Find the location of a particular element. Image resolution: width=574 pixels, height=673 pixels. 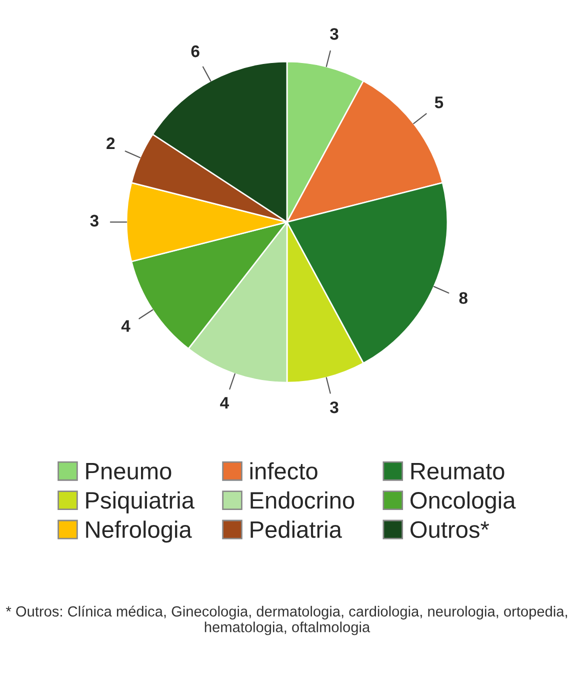

legend-label: Psiquiatria is located at coordinates (140, 502).